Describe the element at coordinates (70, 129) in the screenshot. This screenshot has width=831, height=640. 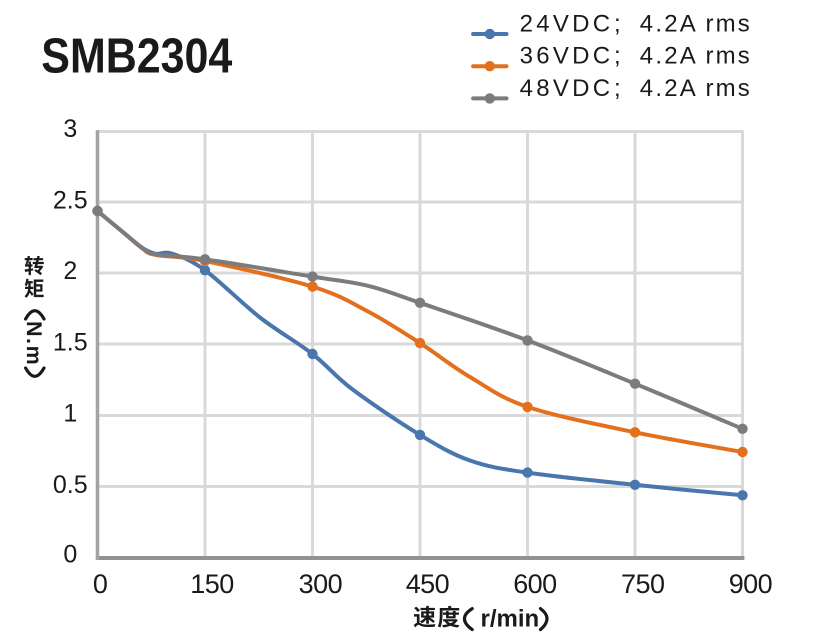
I see `svg-text: 3` at that location.